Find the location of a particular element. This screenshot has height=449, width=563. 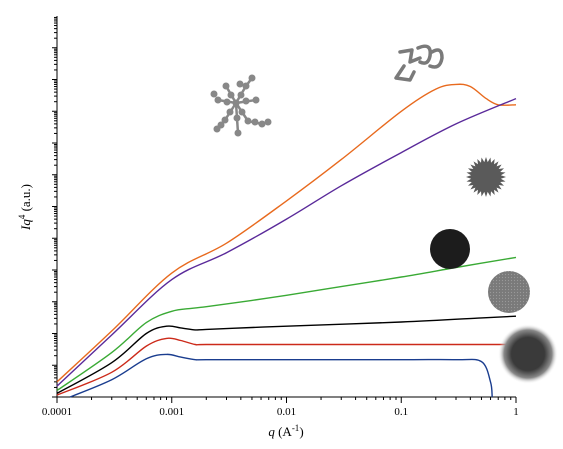

x-axis-units: (A is located at coordinates (284, 431).